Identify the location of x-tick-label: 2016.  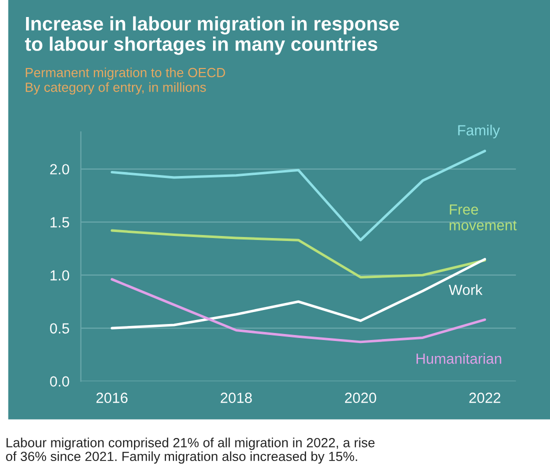
(112, 398).